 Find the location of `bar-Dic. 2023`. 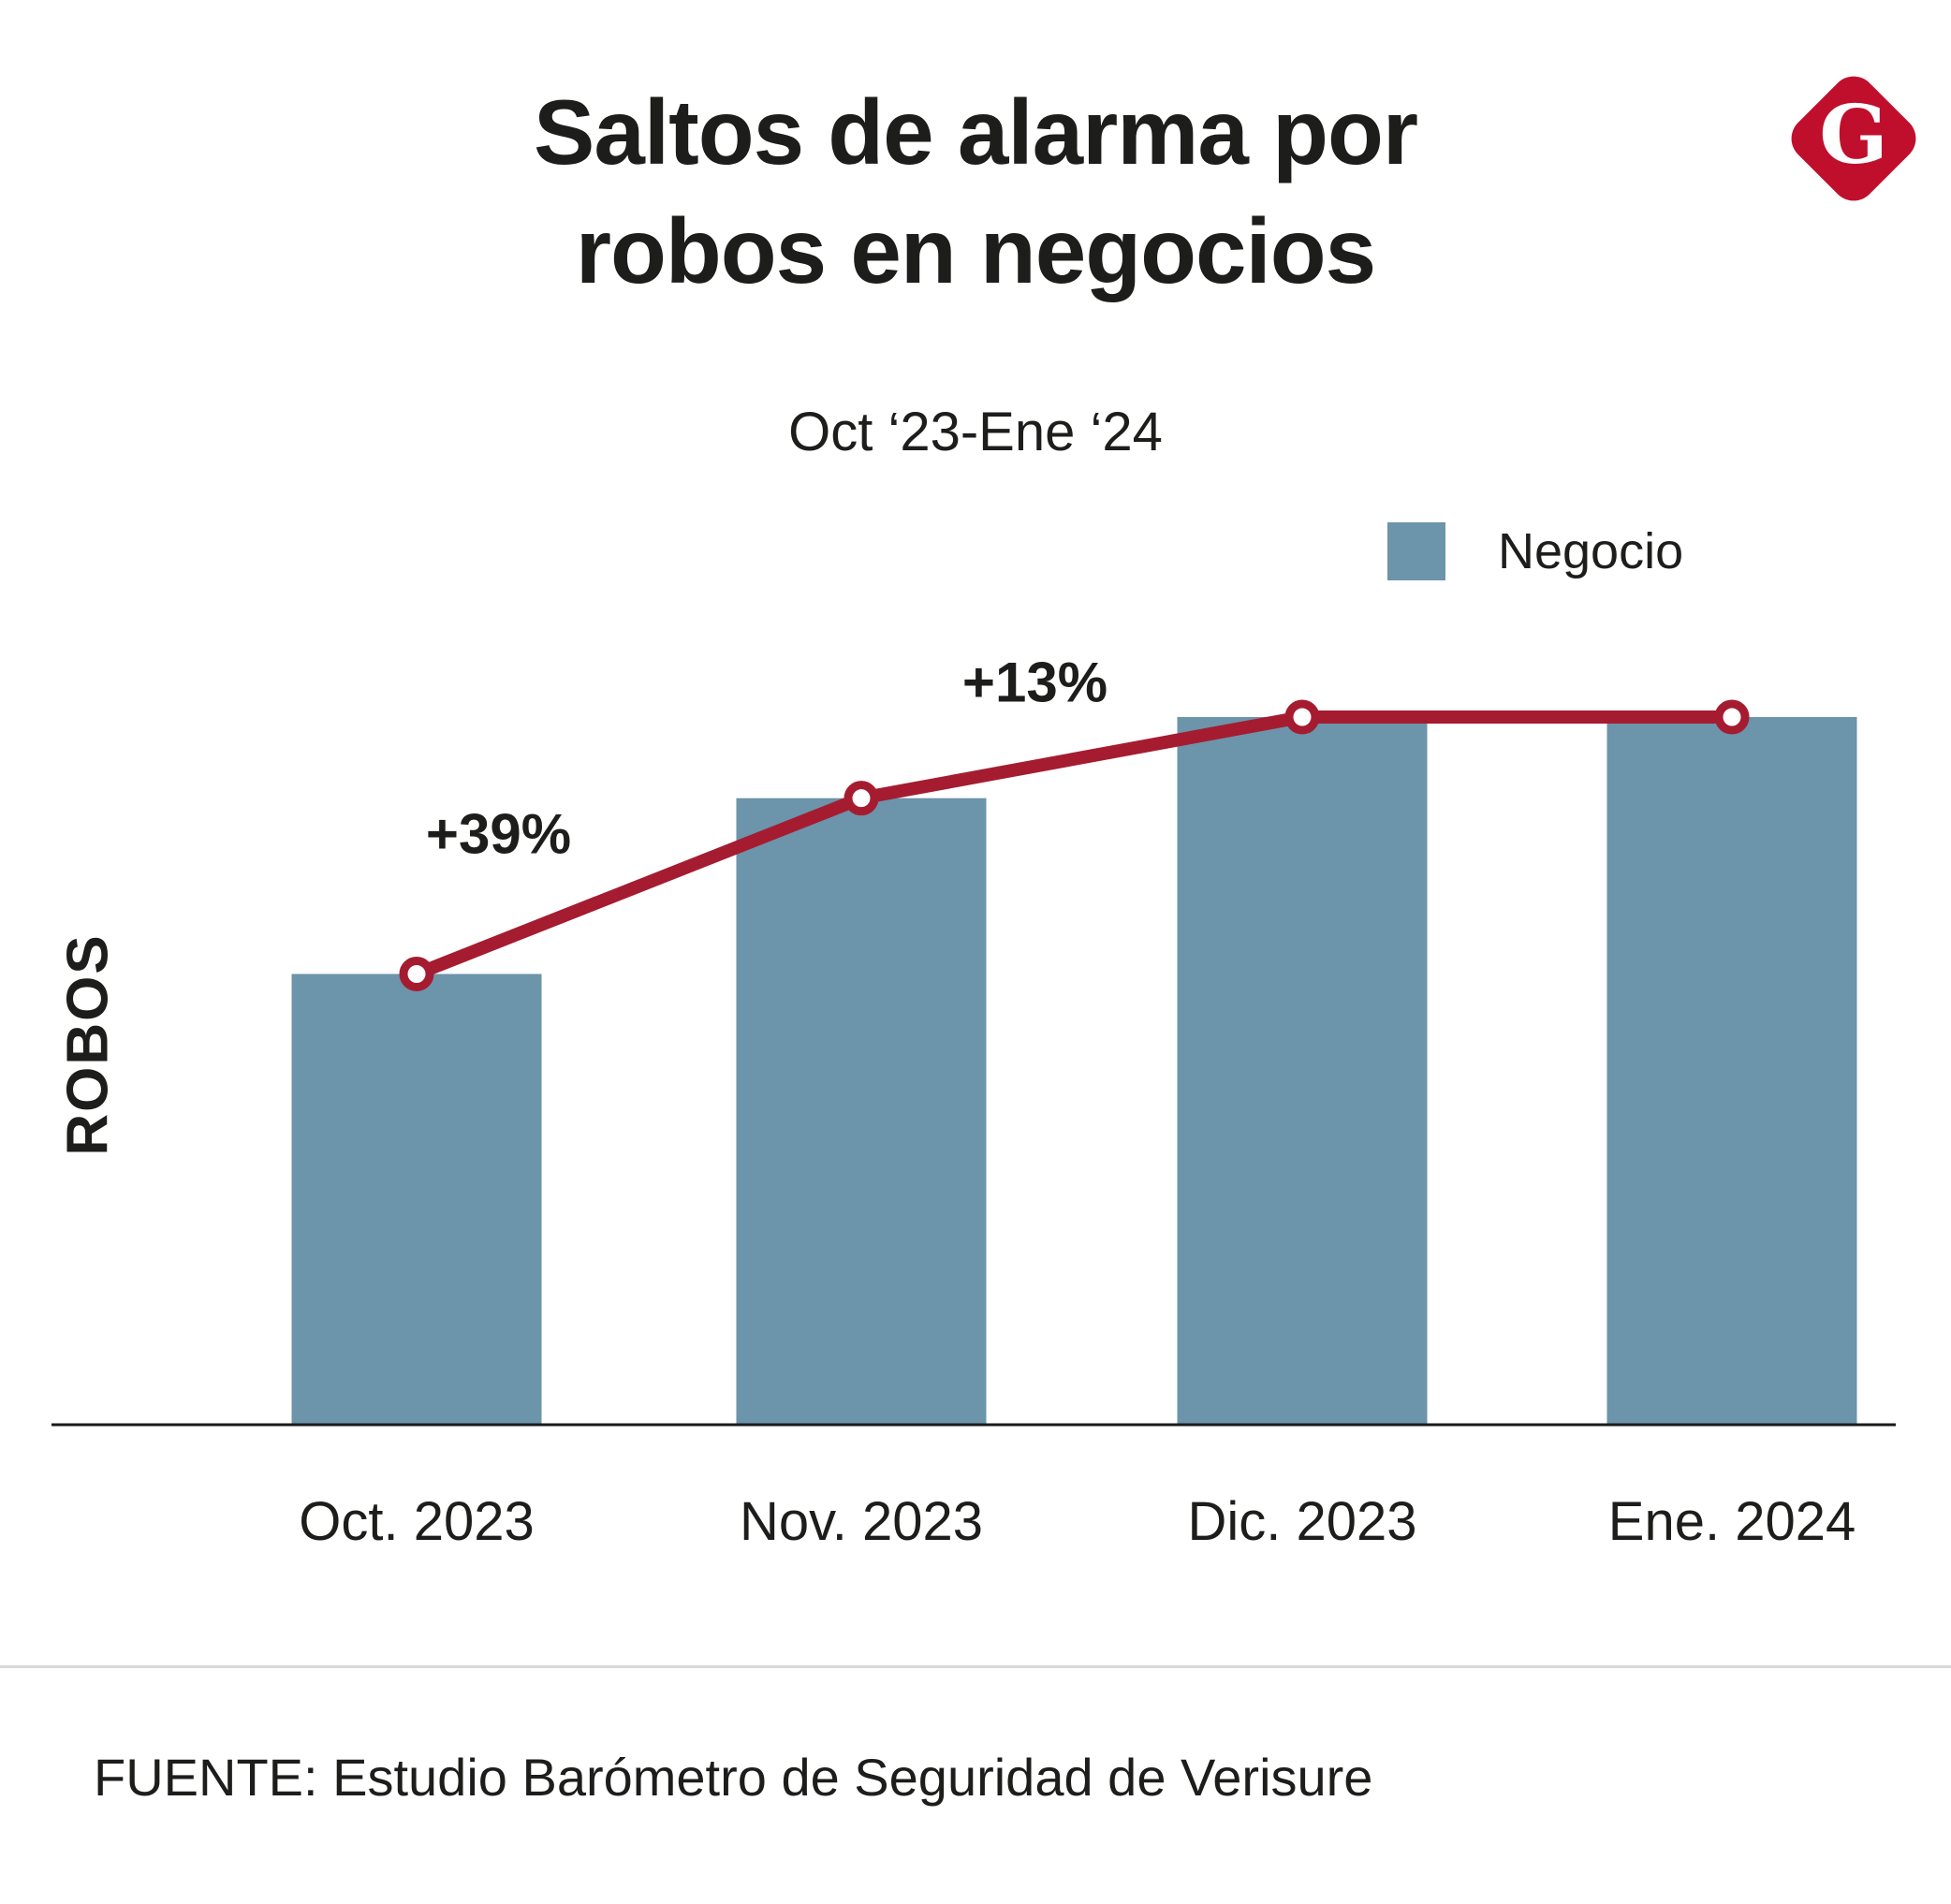

bar-Dic. 2023 is located at coordinates (1302, 1071).